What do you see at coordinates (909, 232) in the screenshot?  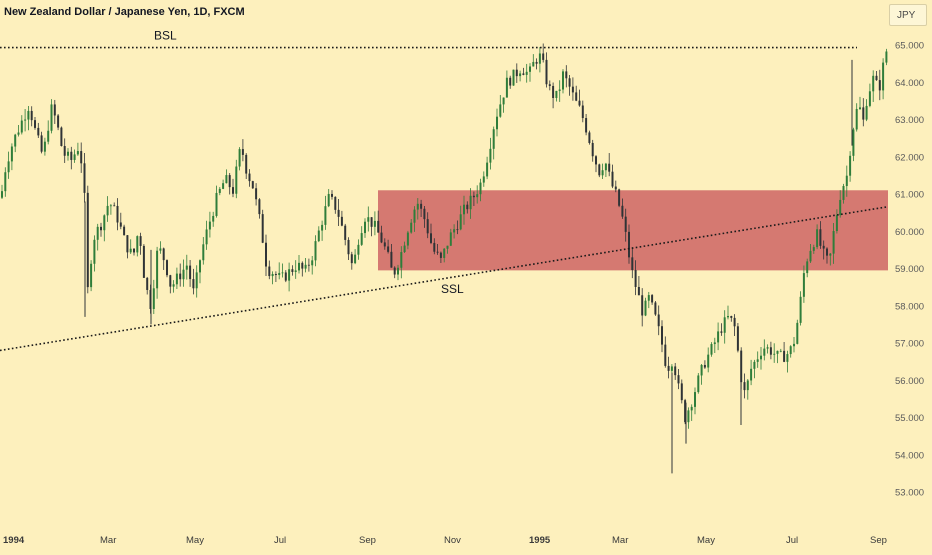 I see `y-tick-label: 60.000` at bounding box center [909, 232].